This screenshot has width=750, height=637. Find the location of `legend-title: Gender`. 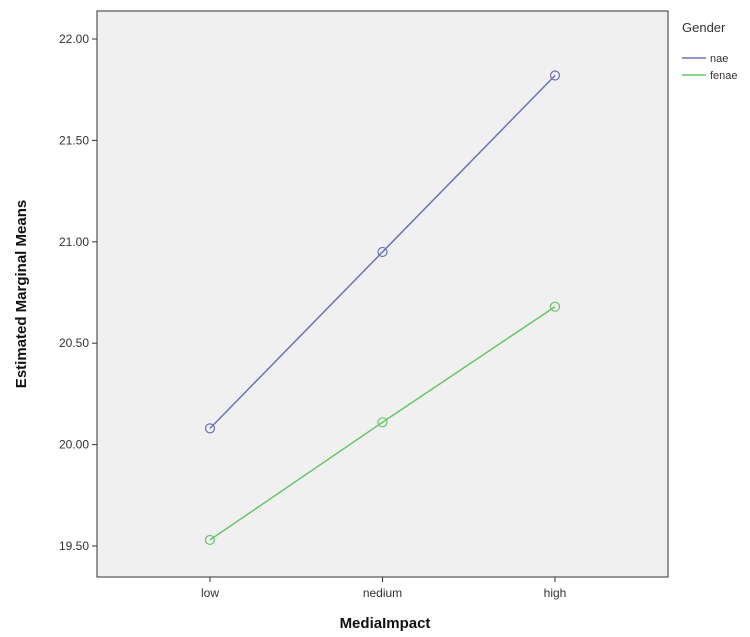

legend-title: Gender is located at coordinates (704, 27).